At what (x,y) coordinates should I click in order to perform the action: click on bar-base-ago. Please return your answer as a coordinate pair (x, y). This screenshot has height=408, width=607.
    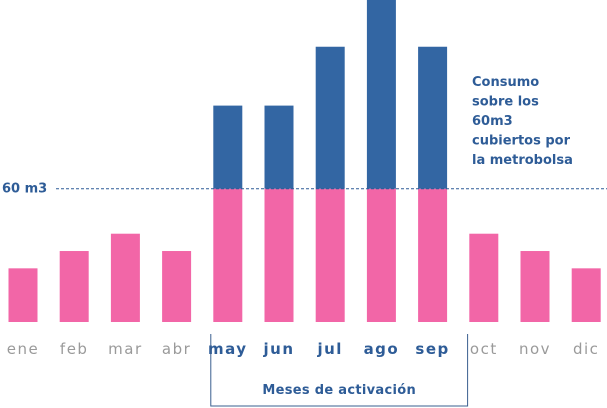
    Looking at the image, I should click on (381, 255).